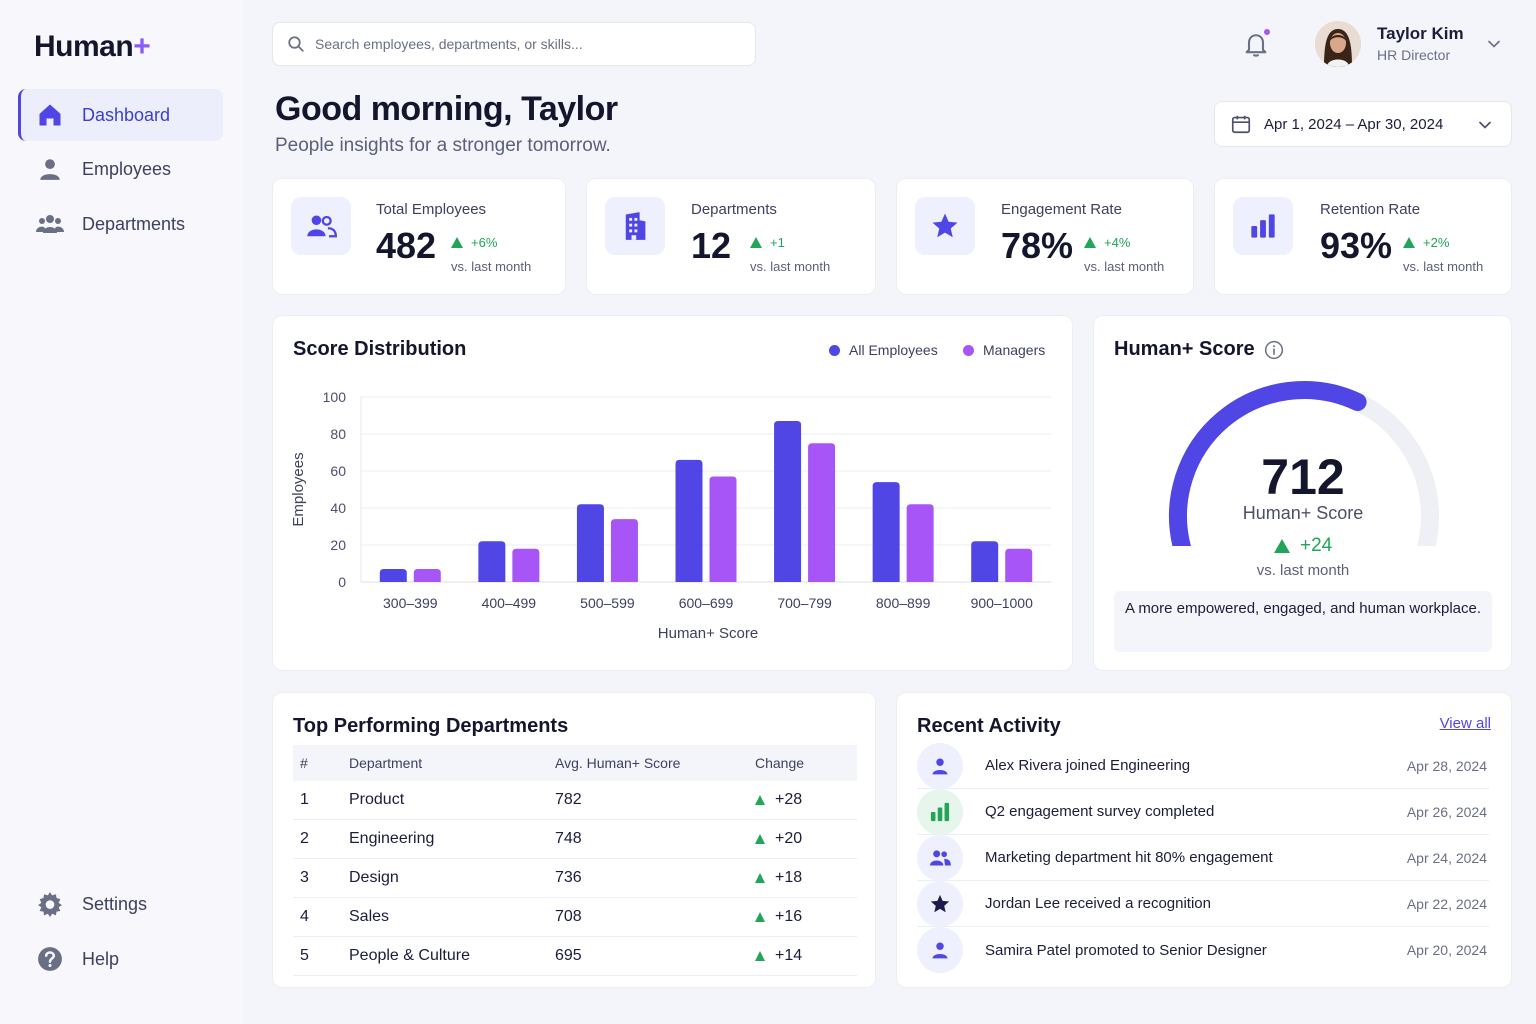 This screenshot has width=1536, height=1024. Describe the element at coordinates (1303, 513) in the screenshot. I see `score-label: Human+ Score` at that location.